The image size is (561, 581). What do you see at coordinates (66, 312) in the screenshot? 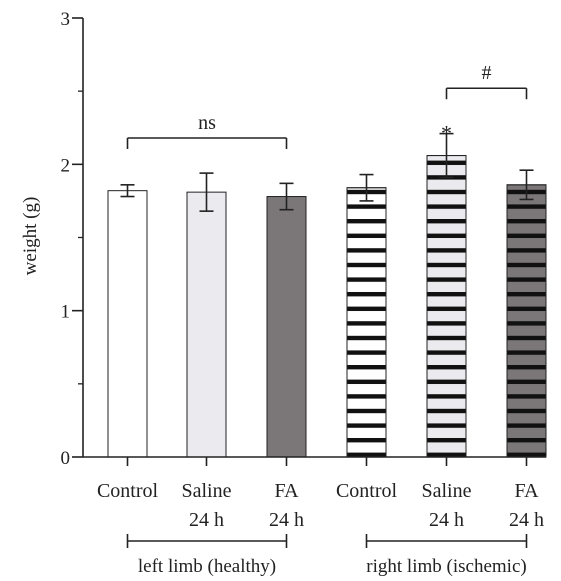
I see `y-tick-label: 1` at bounding box center [66, 312].